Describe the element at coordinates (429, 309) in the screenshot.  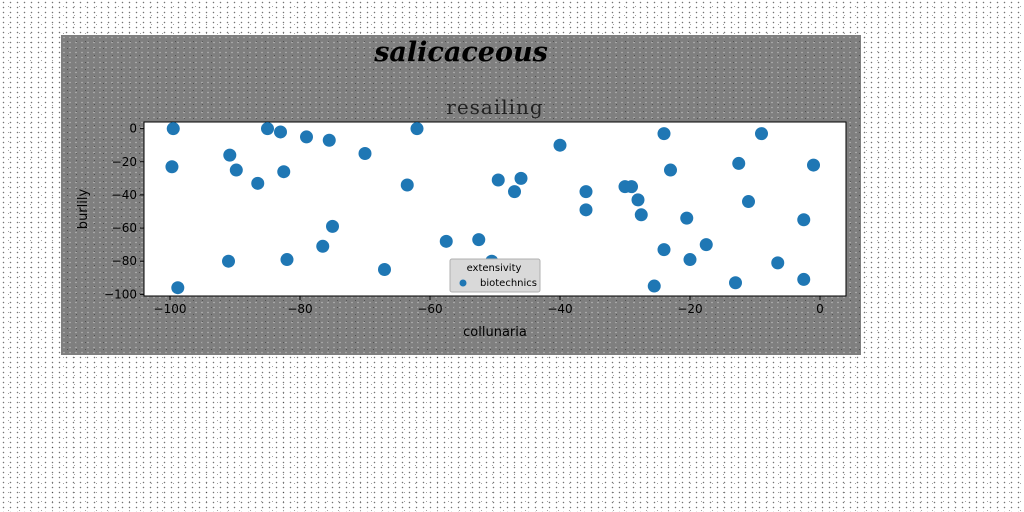
I see `x-tick-label: −60` at that location.